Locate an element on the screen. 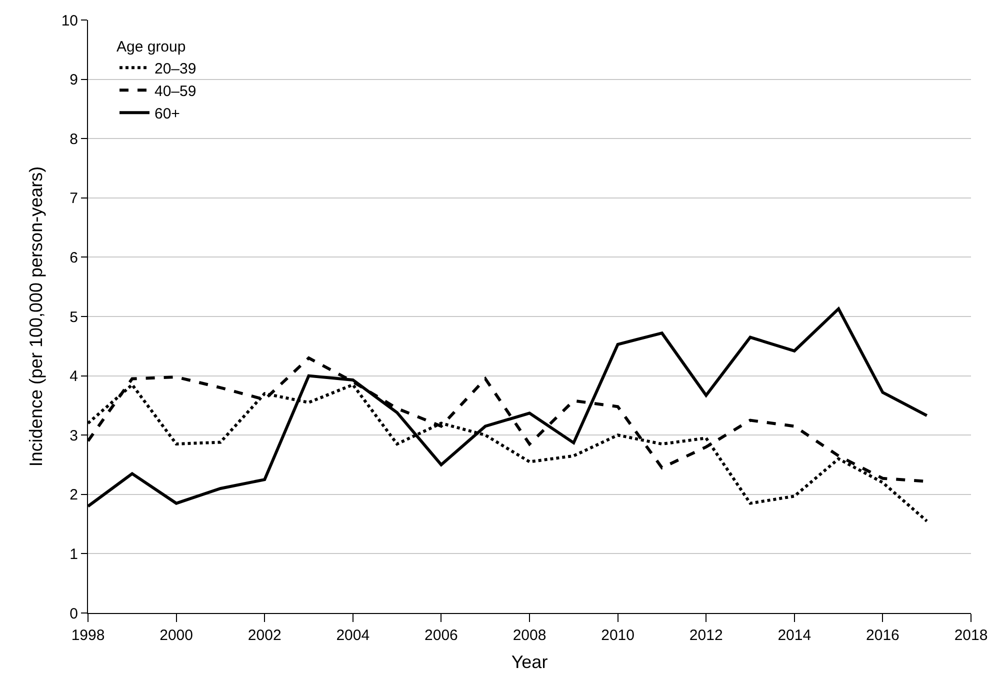  x-tick-label: 2012 is located at coordinates (706, 635).